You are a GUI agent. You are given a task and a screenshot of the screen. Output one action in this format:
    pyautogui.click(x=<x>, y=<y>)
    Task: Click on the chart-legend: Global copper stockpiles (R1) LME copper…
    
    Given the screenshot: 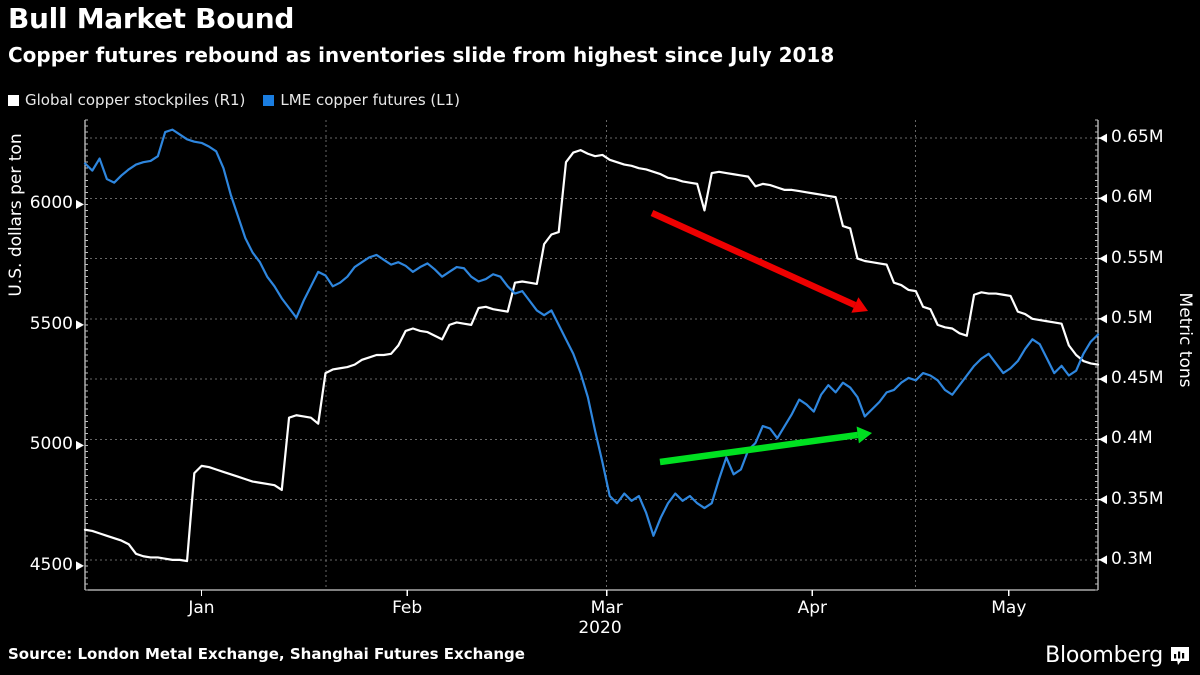 What is the action you would take?
    pyautogui.click(x=234, y=100)
    